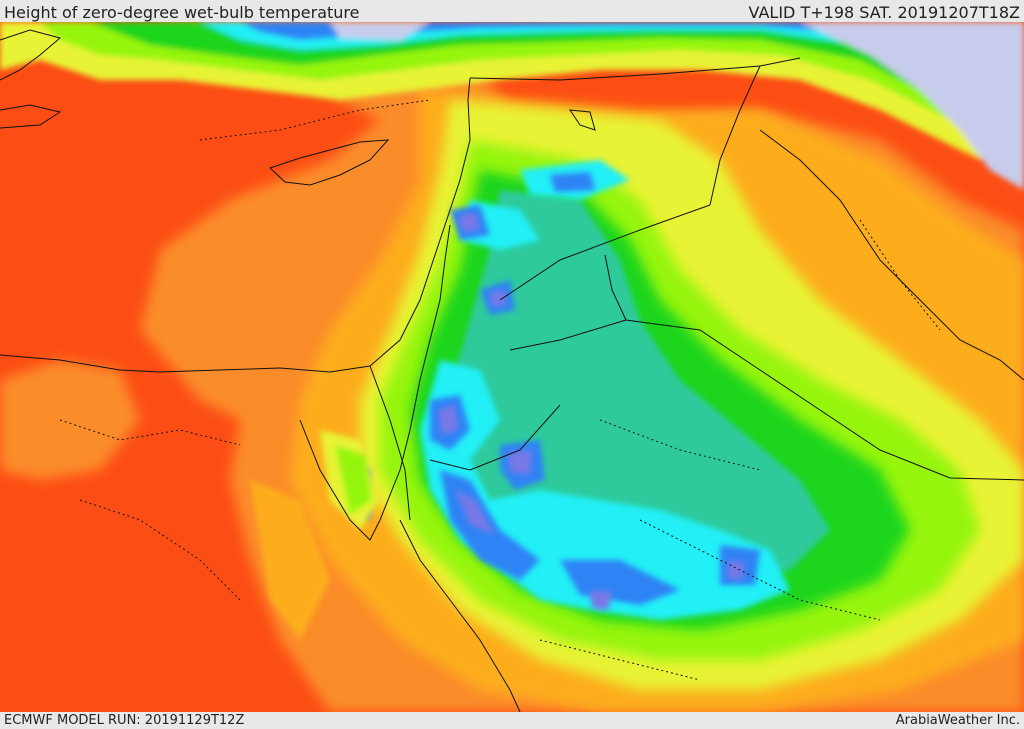 The height and width of the screenshot is (729, 1024). I want to click on credit-label: ArabiaWeather Inc., so click(957, 720).